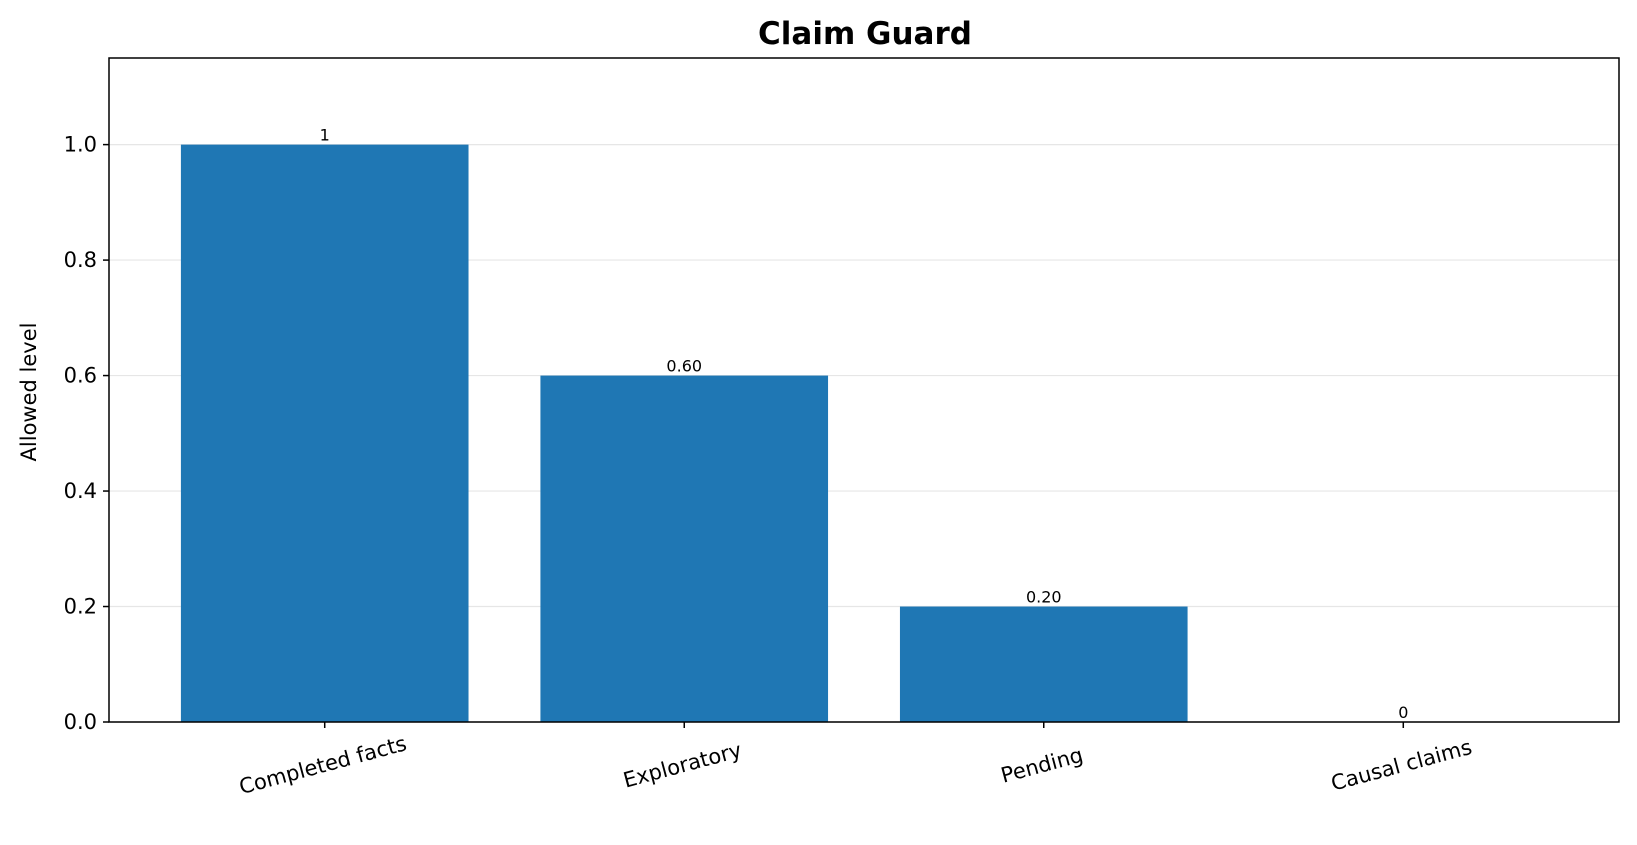 This screenshot has width=1637, height=845. Describe the element at coordinates (865, 34) in the screenshot. I see `chart-title: Claim Guard` at that location.